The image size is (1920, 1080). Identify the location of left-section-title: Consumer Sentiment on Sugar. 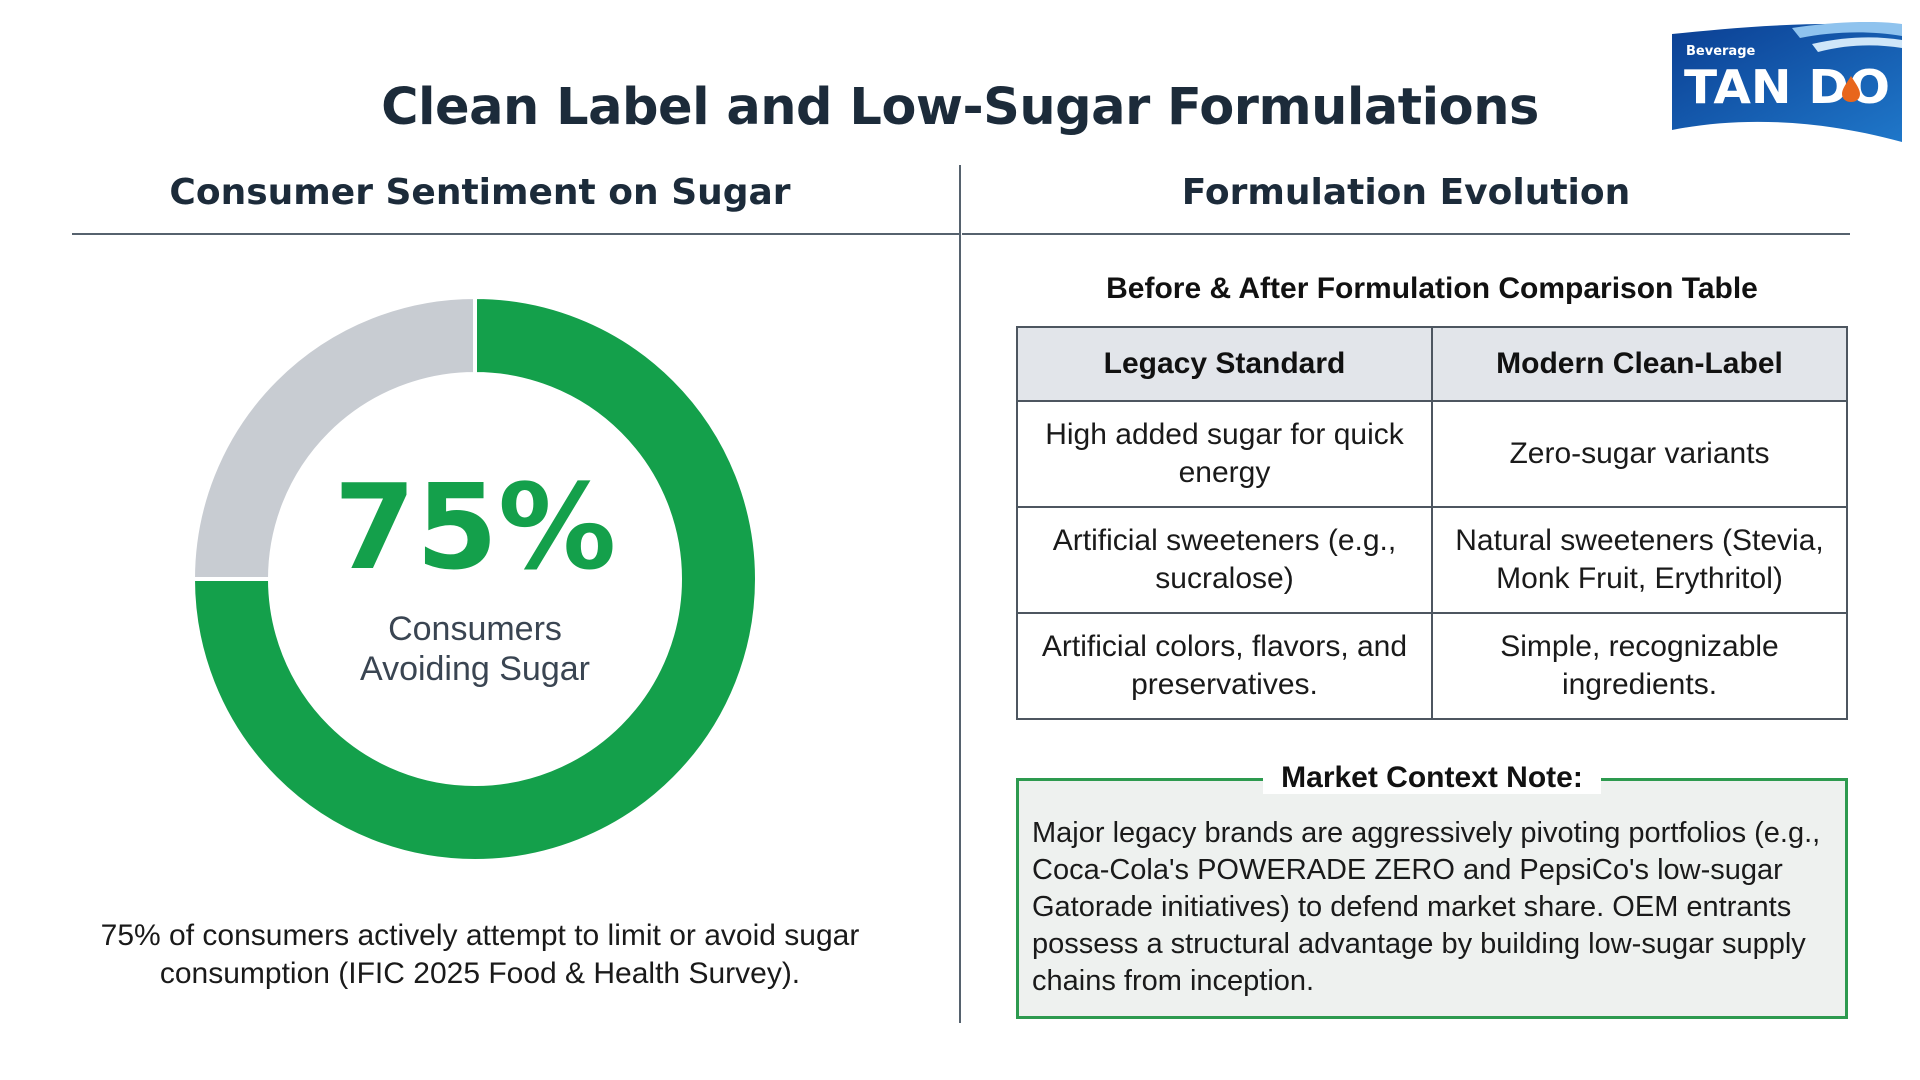
(480, 192).